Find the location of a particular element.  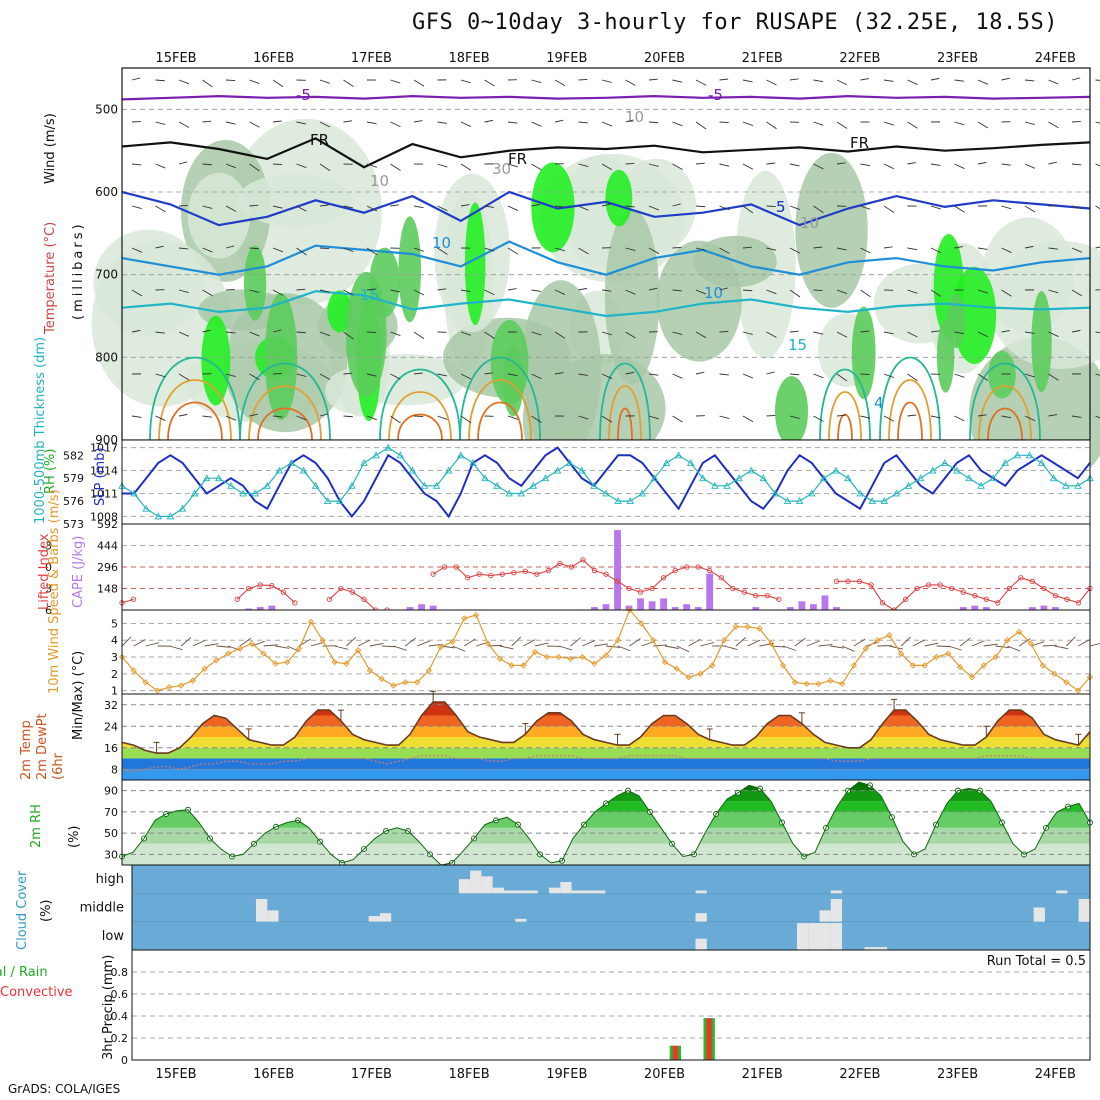

contour-label: 4 is located at coordinates (879, 403).